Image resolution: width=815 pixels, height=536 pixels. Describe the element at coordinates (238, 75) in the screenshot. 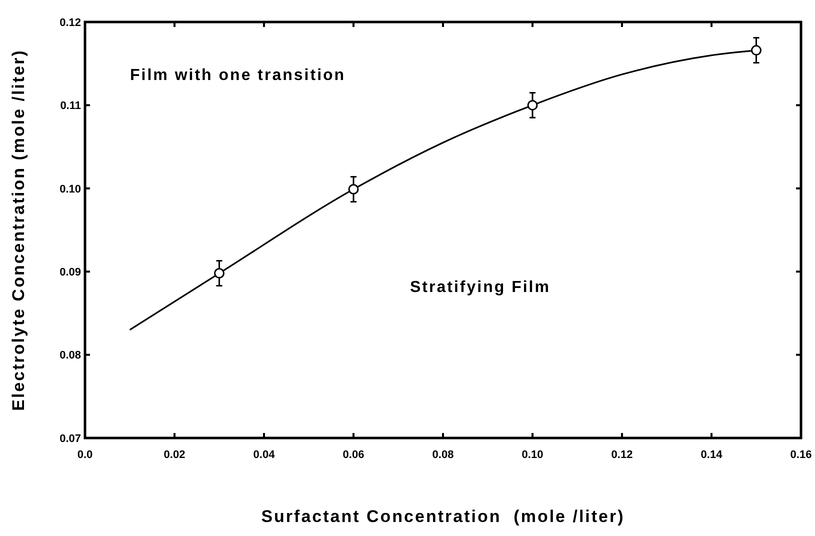

I see `annotation: Film with one transition` at that location.